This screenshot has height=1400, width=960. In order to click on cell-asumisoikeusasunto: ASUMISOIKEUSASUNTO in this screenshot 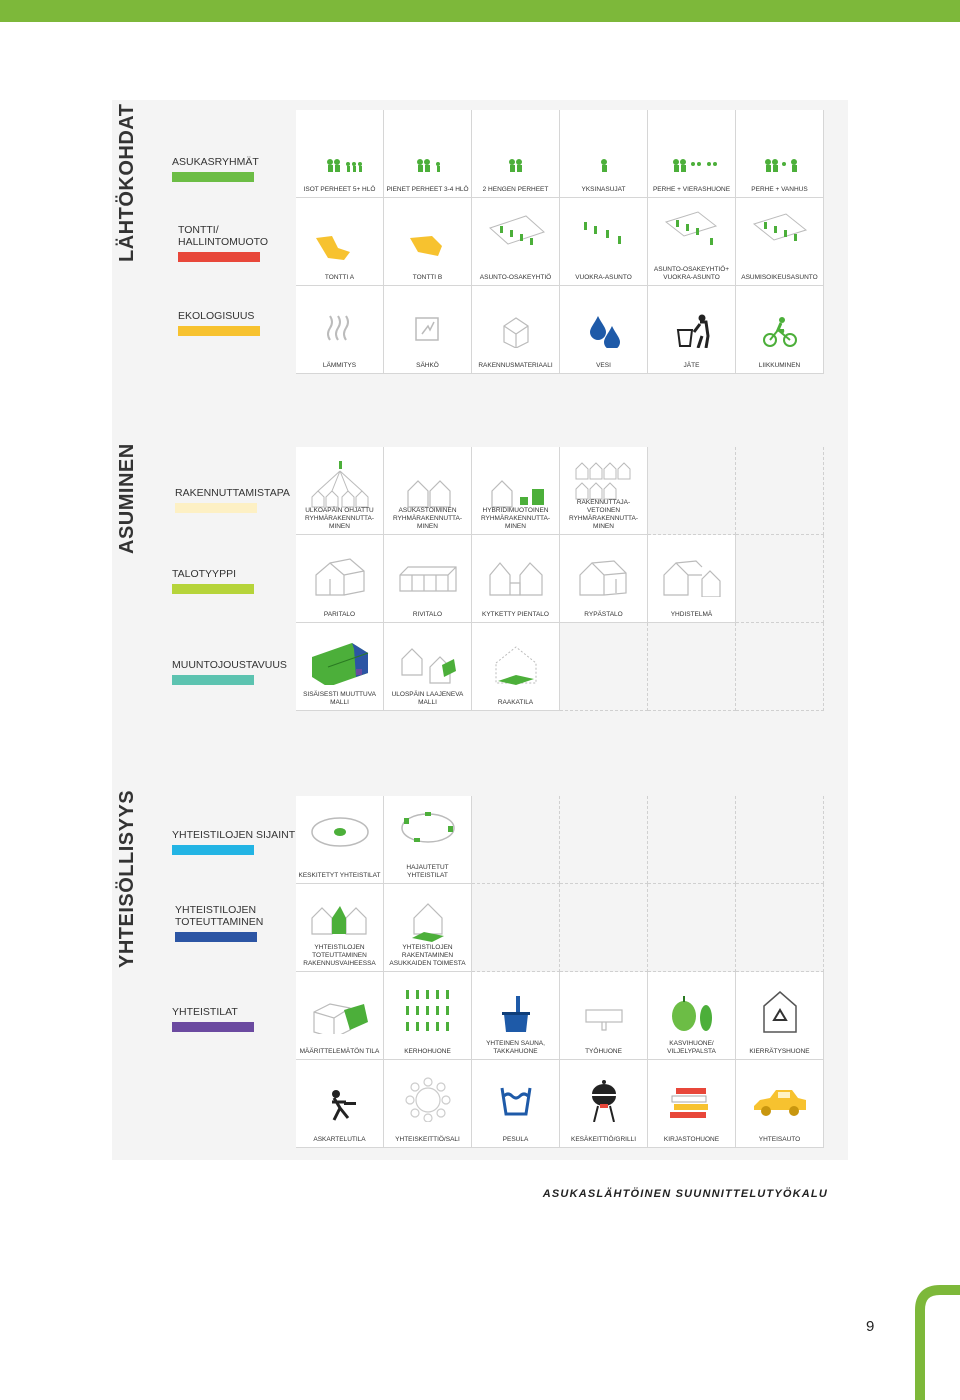, I will do `click(780, 242)`.